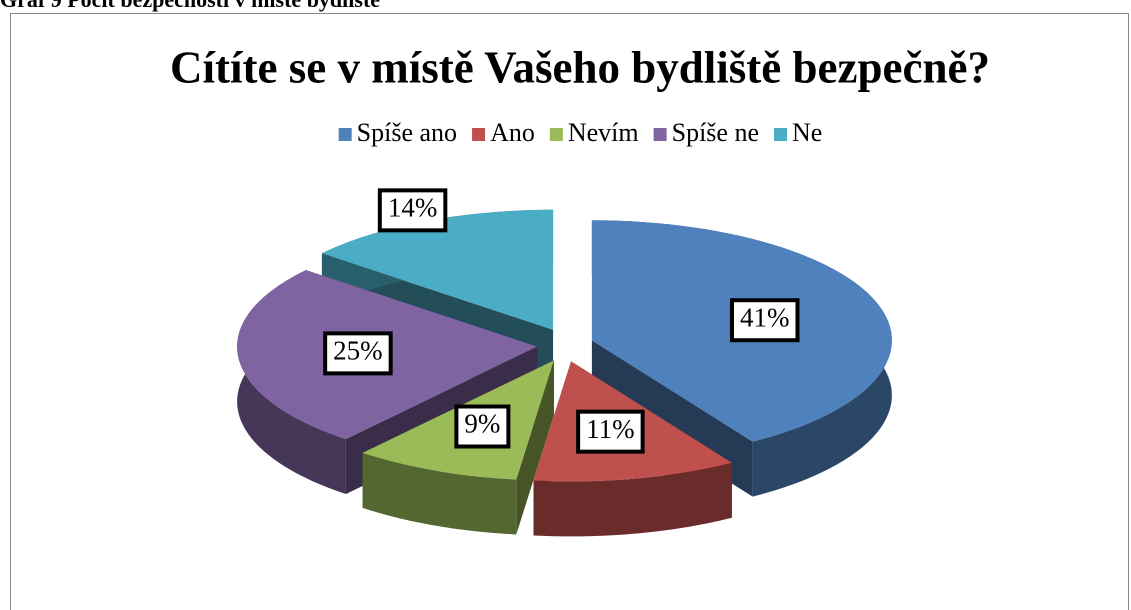  Describe the element at coordinates (358, 351) in the screenshot. I see `data-label-text: 25%` at that location.